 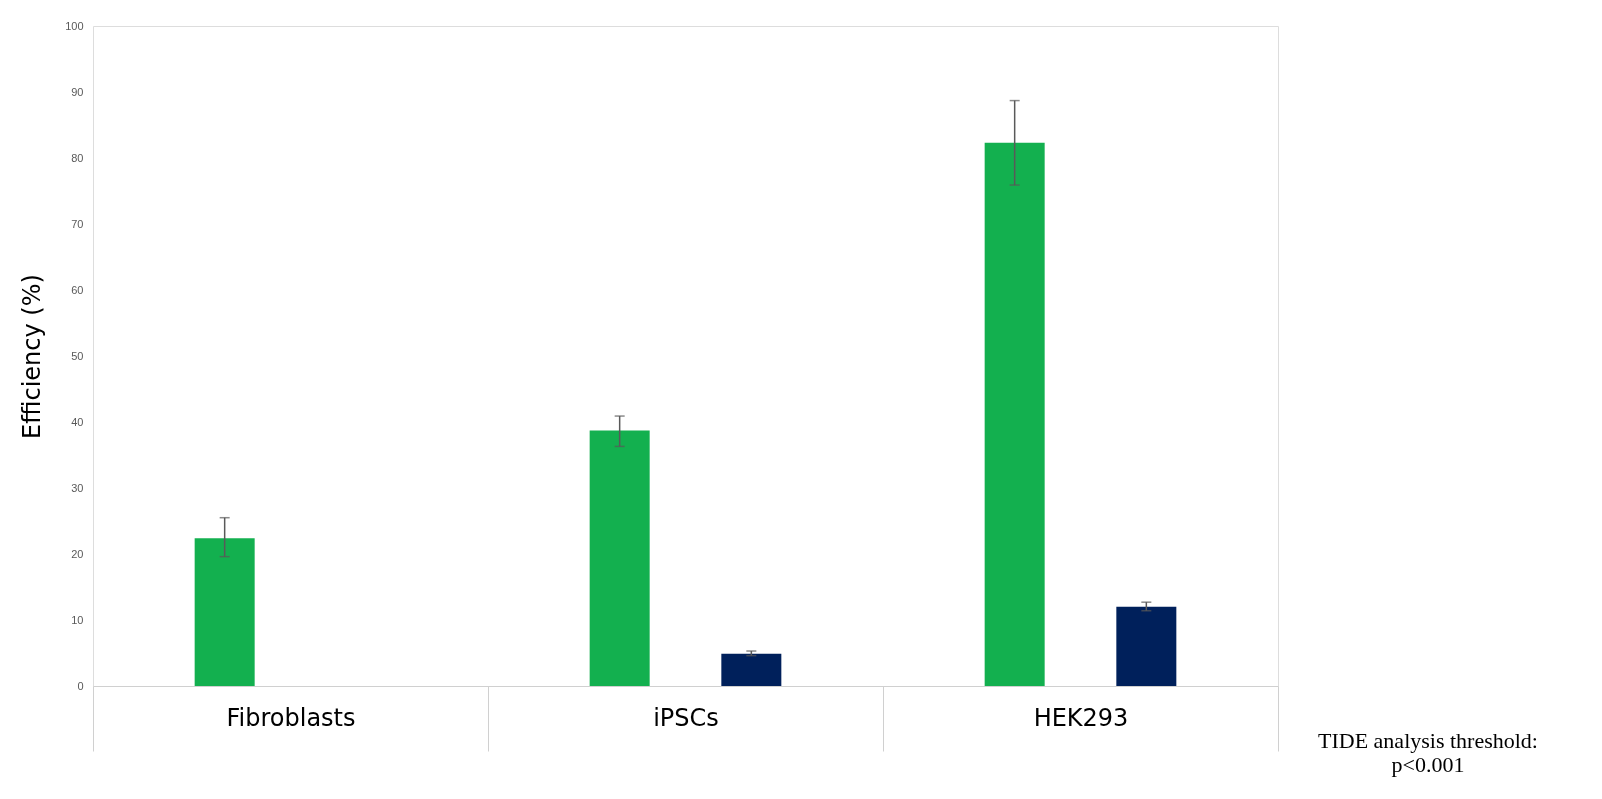 I want to click on y-axis-title: Efficiency (%), so click(x=32, y=356).